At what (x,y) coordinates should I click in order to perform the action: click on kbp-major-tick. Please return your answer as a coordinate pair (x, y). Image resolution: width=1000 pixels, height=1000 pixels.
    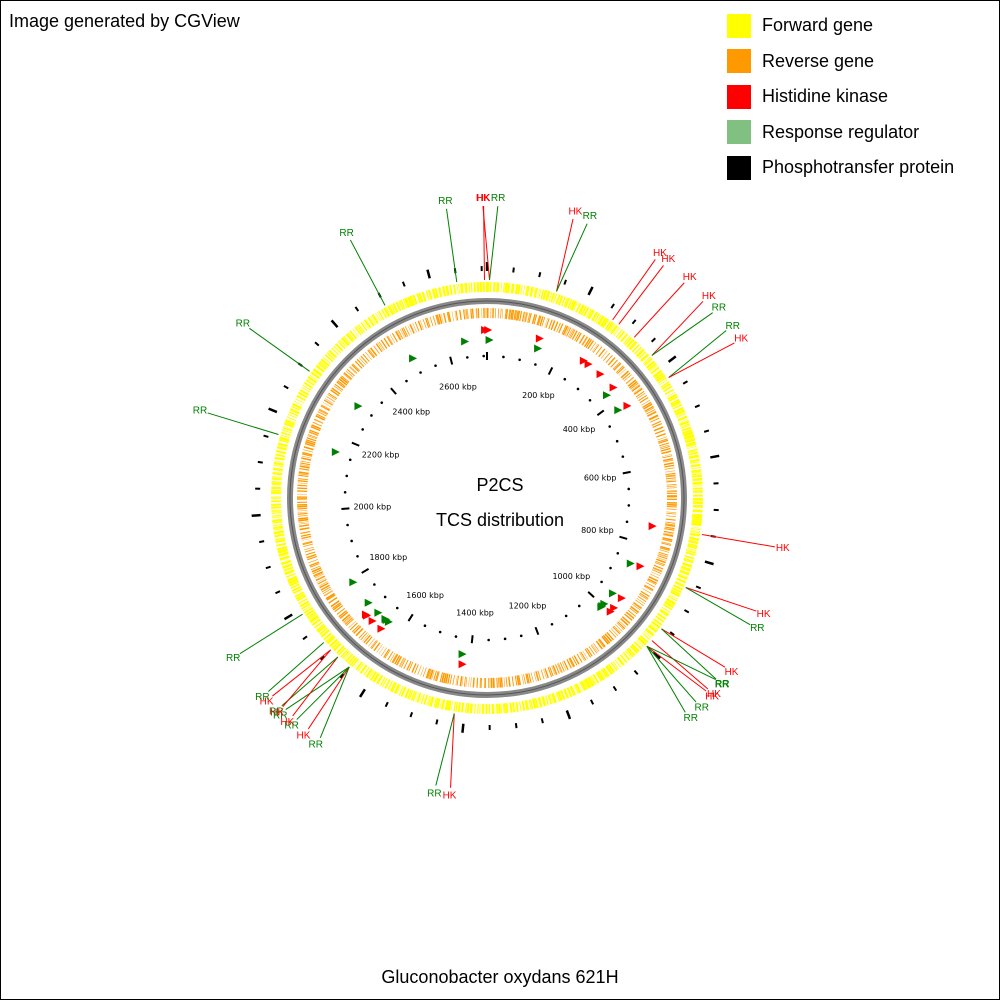
    Looking at the image, I should click on (410, 617).